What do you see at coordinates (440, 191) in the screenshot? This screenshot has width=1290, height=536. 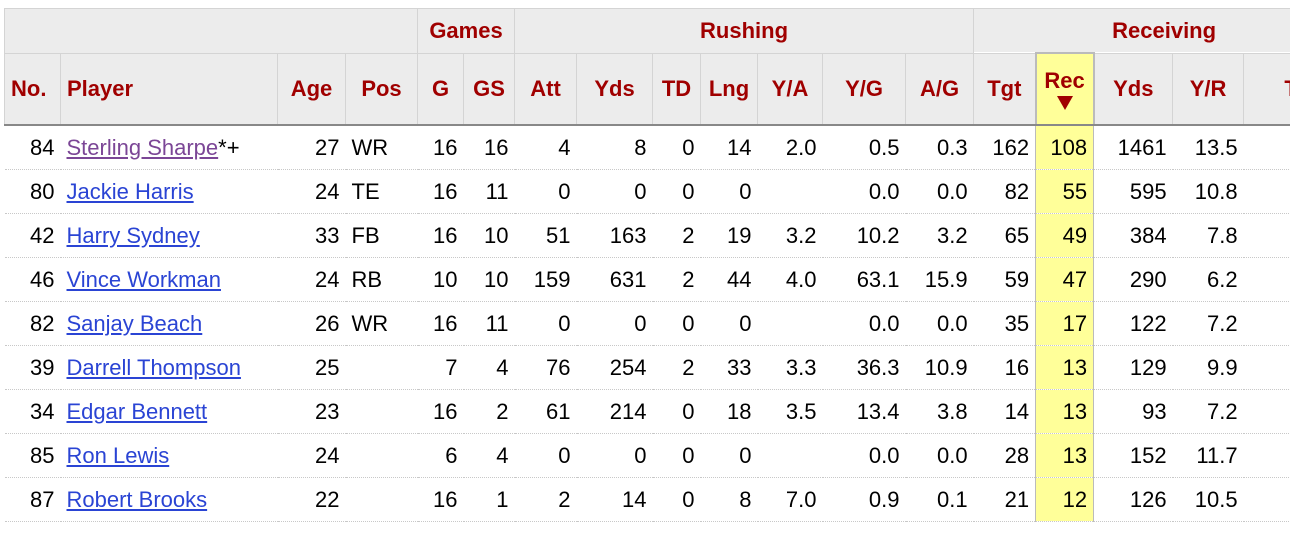 I see `cell: 16` at bounding box center [440, 191].